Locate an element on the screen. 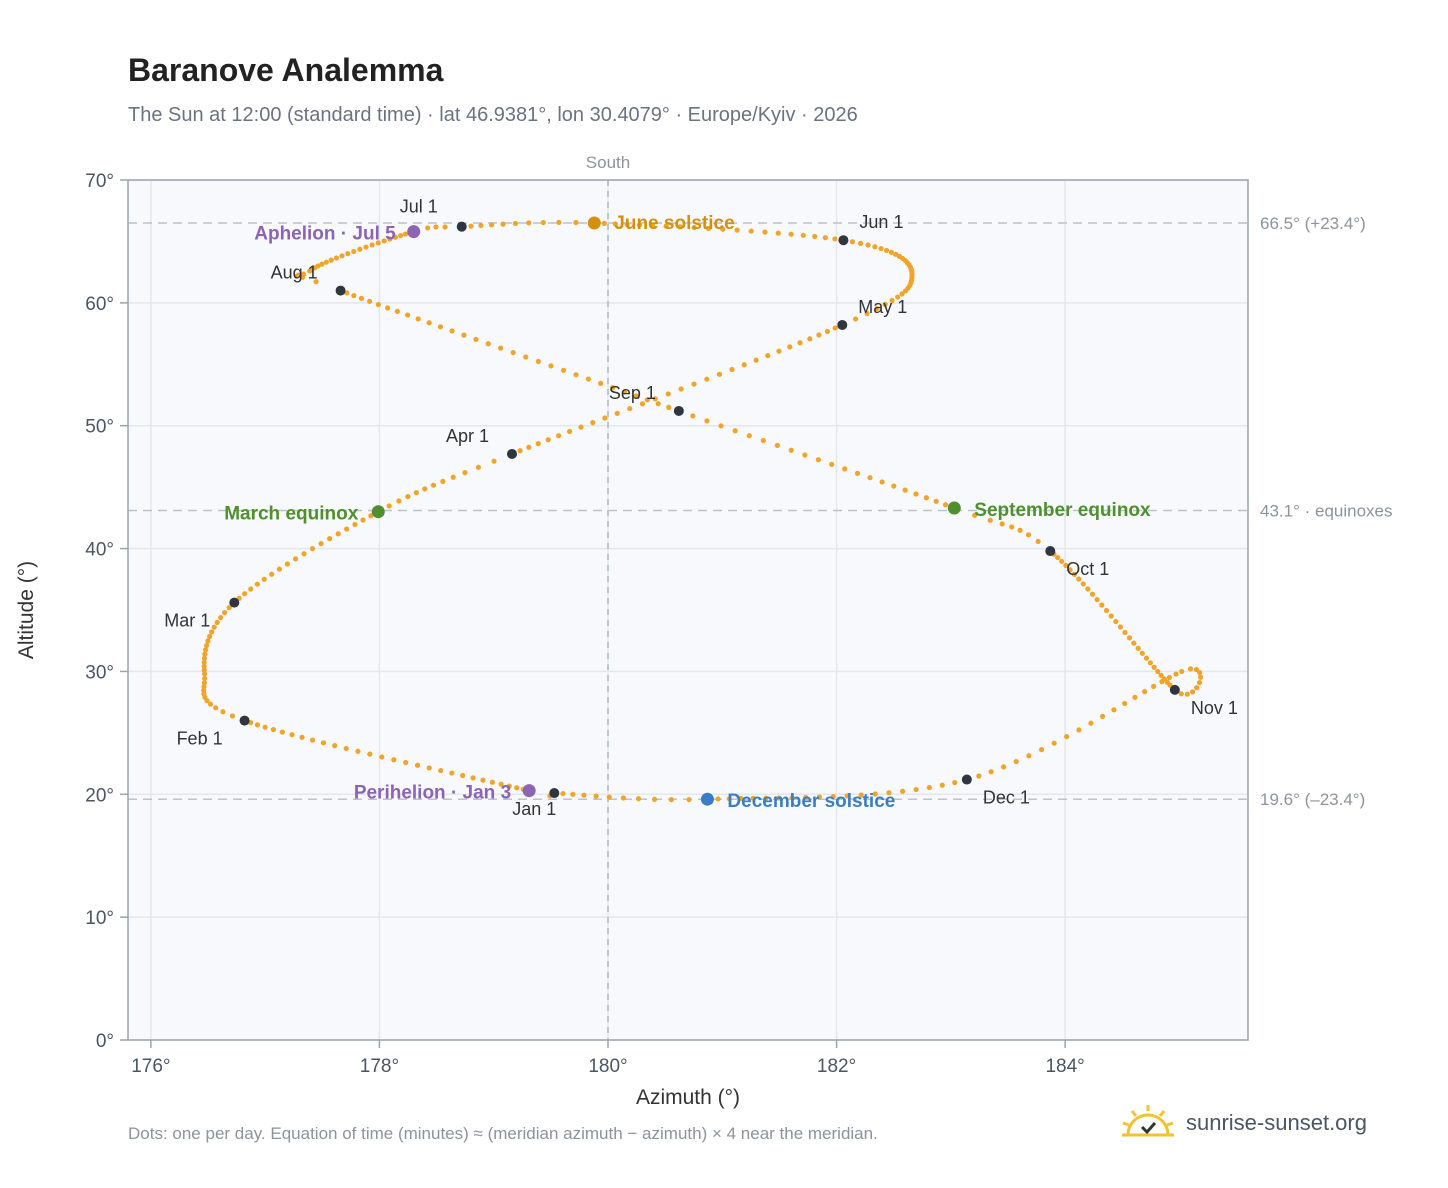 The width and height of the screenshot is (1448, 1188). brand-name: sunrise-sunset.org is located at coordinates (1276, 1122).